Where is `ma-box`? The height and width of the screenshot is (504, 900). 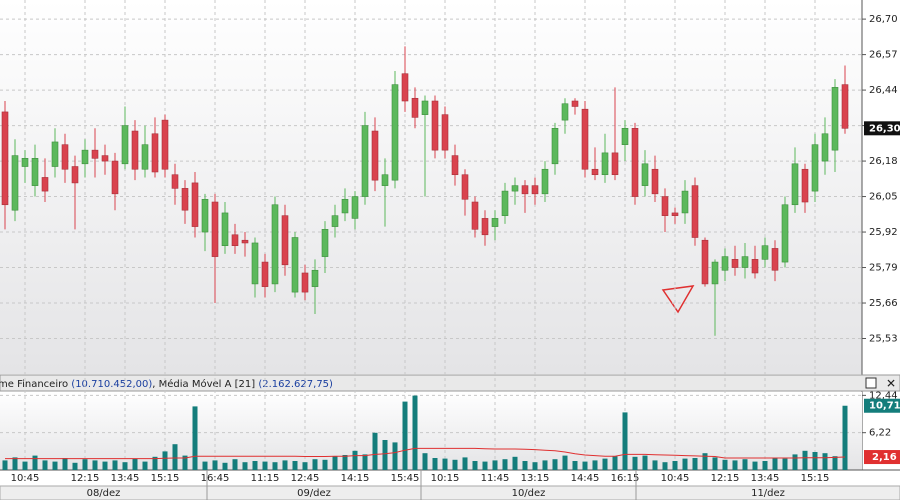 ma-box is located at coordinates (882, 457).